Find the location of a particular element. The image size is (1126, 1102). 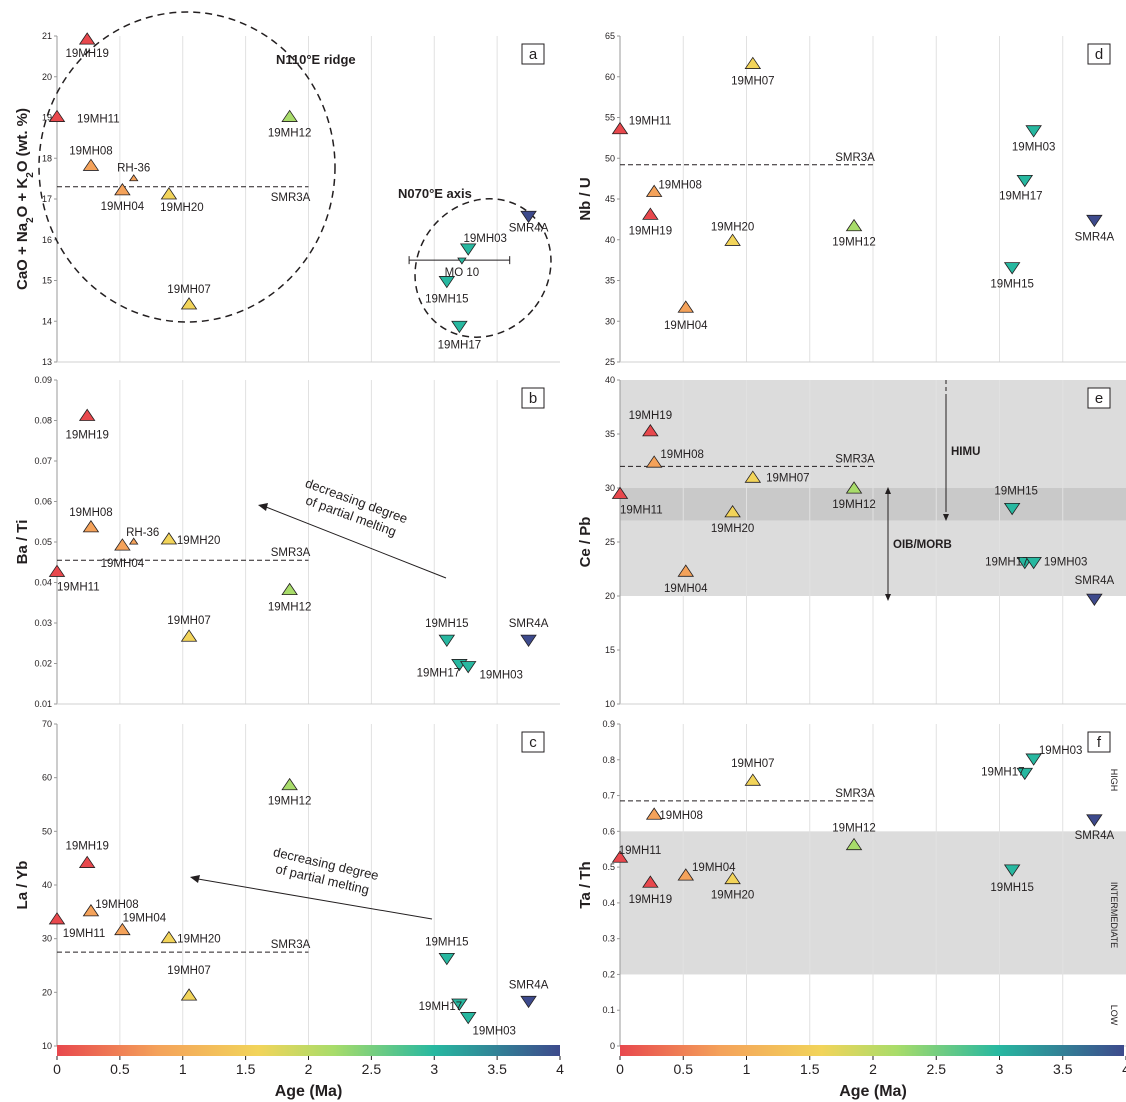

annotation-level: INTERMEDIATE is located at coordinates (1114, 915).